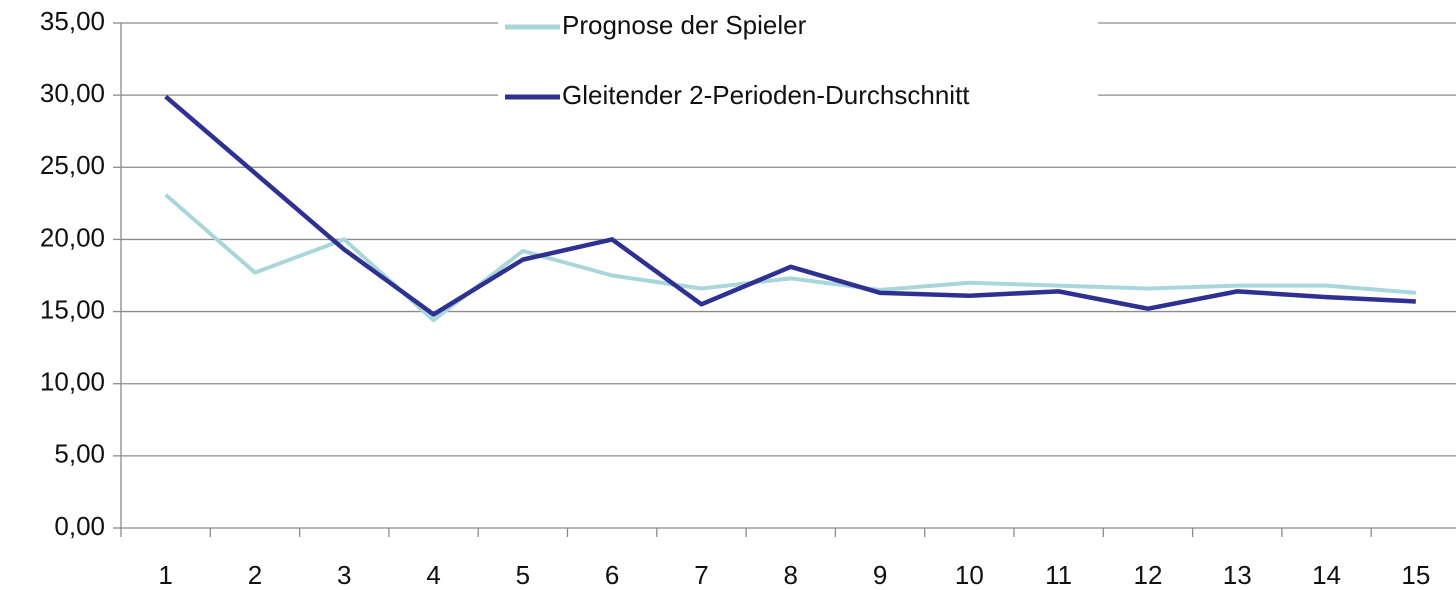 This screenshot has width=1456, height=590. What do you see at coordinates (79, 454) in the screenshot?
I see `y-tick-label: 5,00` at bounding box center [79, 454].